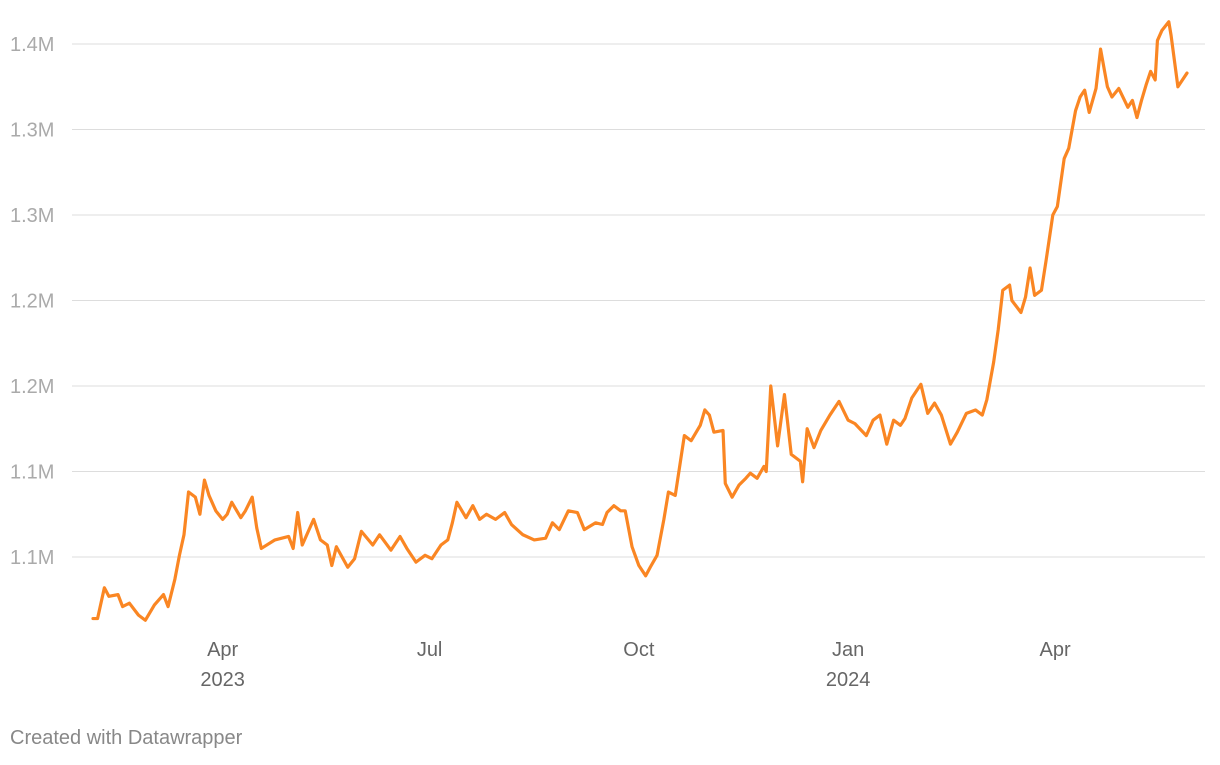 This screenshot has height=765, width=1220. I want to click on x-tick-year: 2023, so click(222, 680).